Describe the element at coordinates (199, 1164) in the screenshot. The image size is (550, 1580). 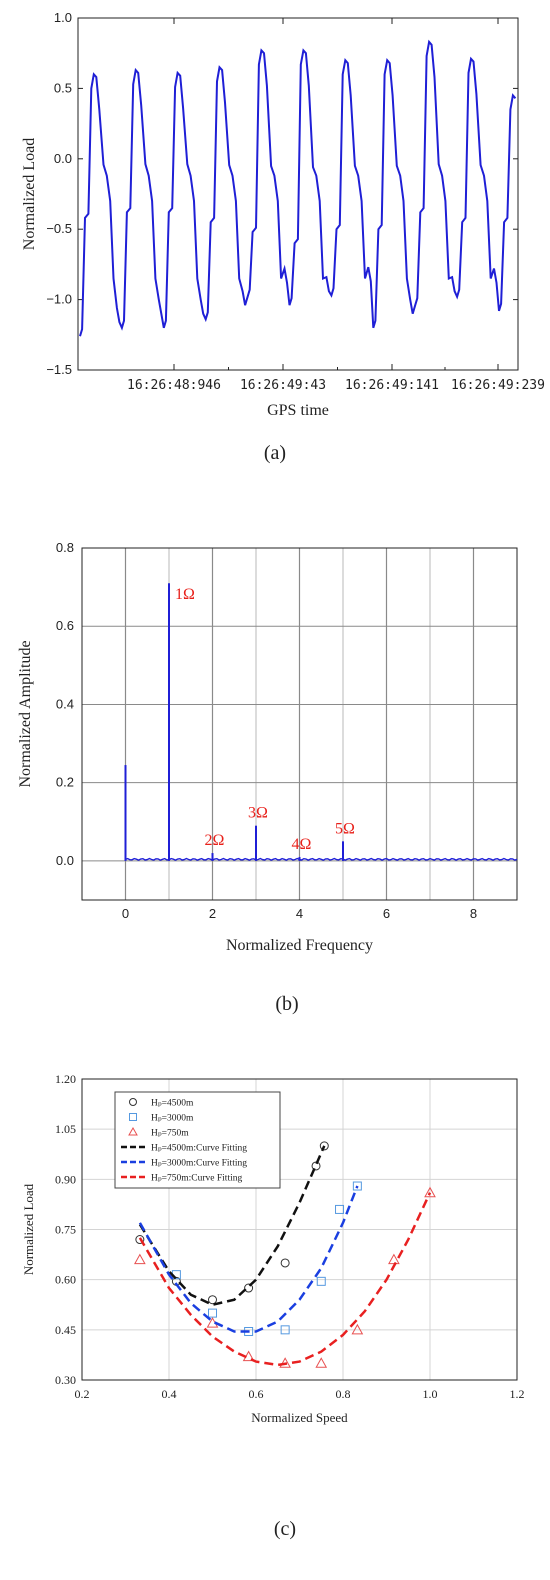
I see `legend-label: Hₚ=3000m:Curve Fitting` at that location.